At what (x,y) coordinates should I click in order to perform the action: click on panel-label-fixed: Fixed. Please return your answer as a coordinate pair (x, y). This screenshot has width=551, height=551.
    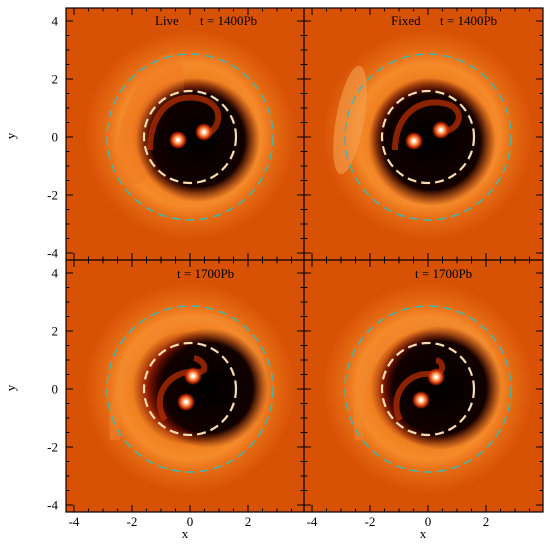
    Looking at the image, I should click on (406, 20).